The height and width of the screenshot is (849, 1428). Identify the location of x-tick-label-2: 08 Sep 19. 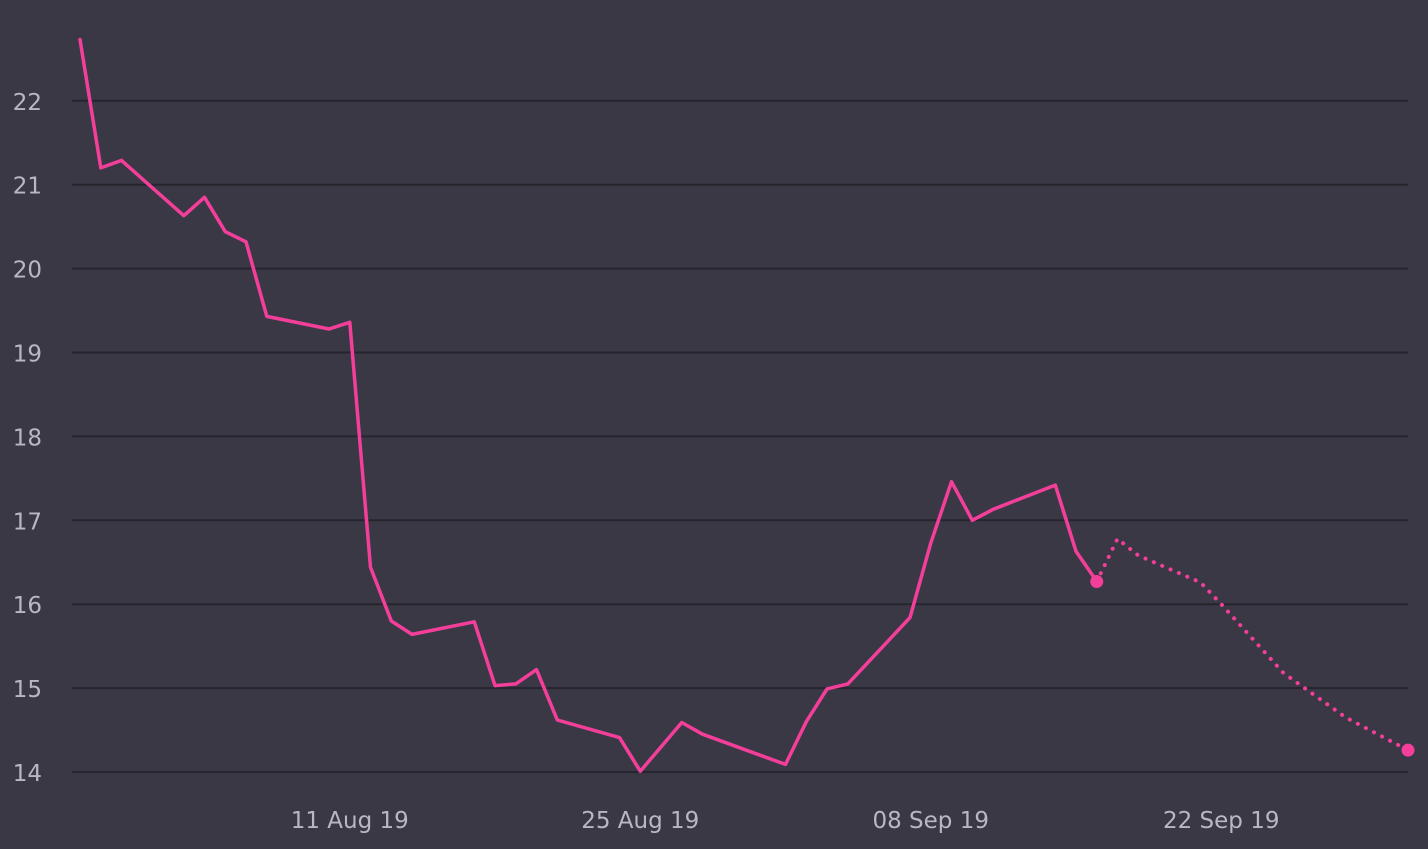
(930, 821).